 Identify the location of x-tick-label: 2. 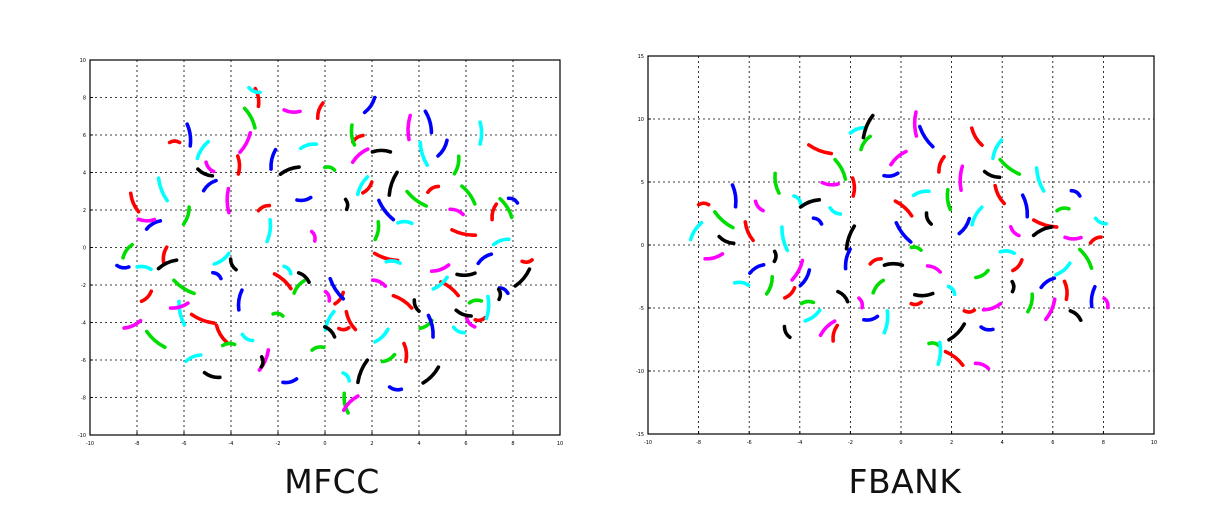
(371, 444).